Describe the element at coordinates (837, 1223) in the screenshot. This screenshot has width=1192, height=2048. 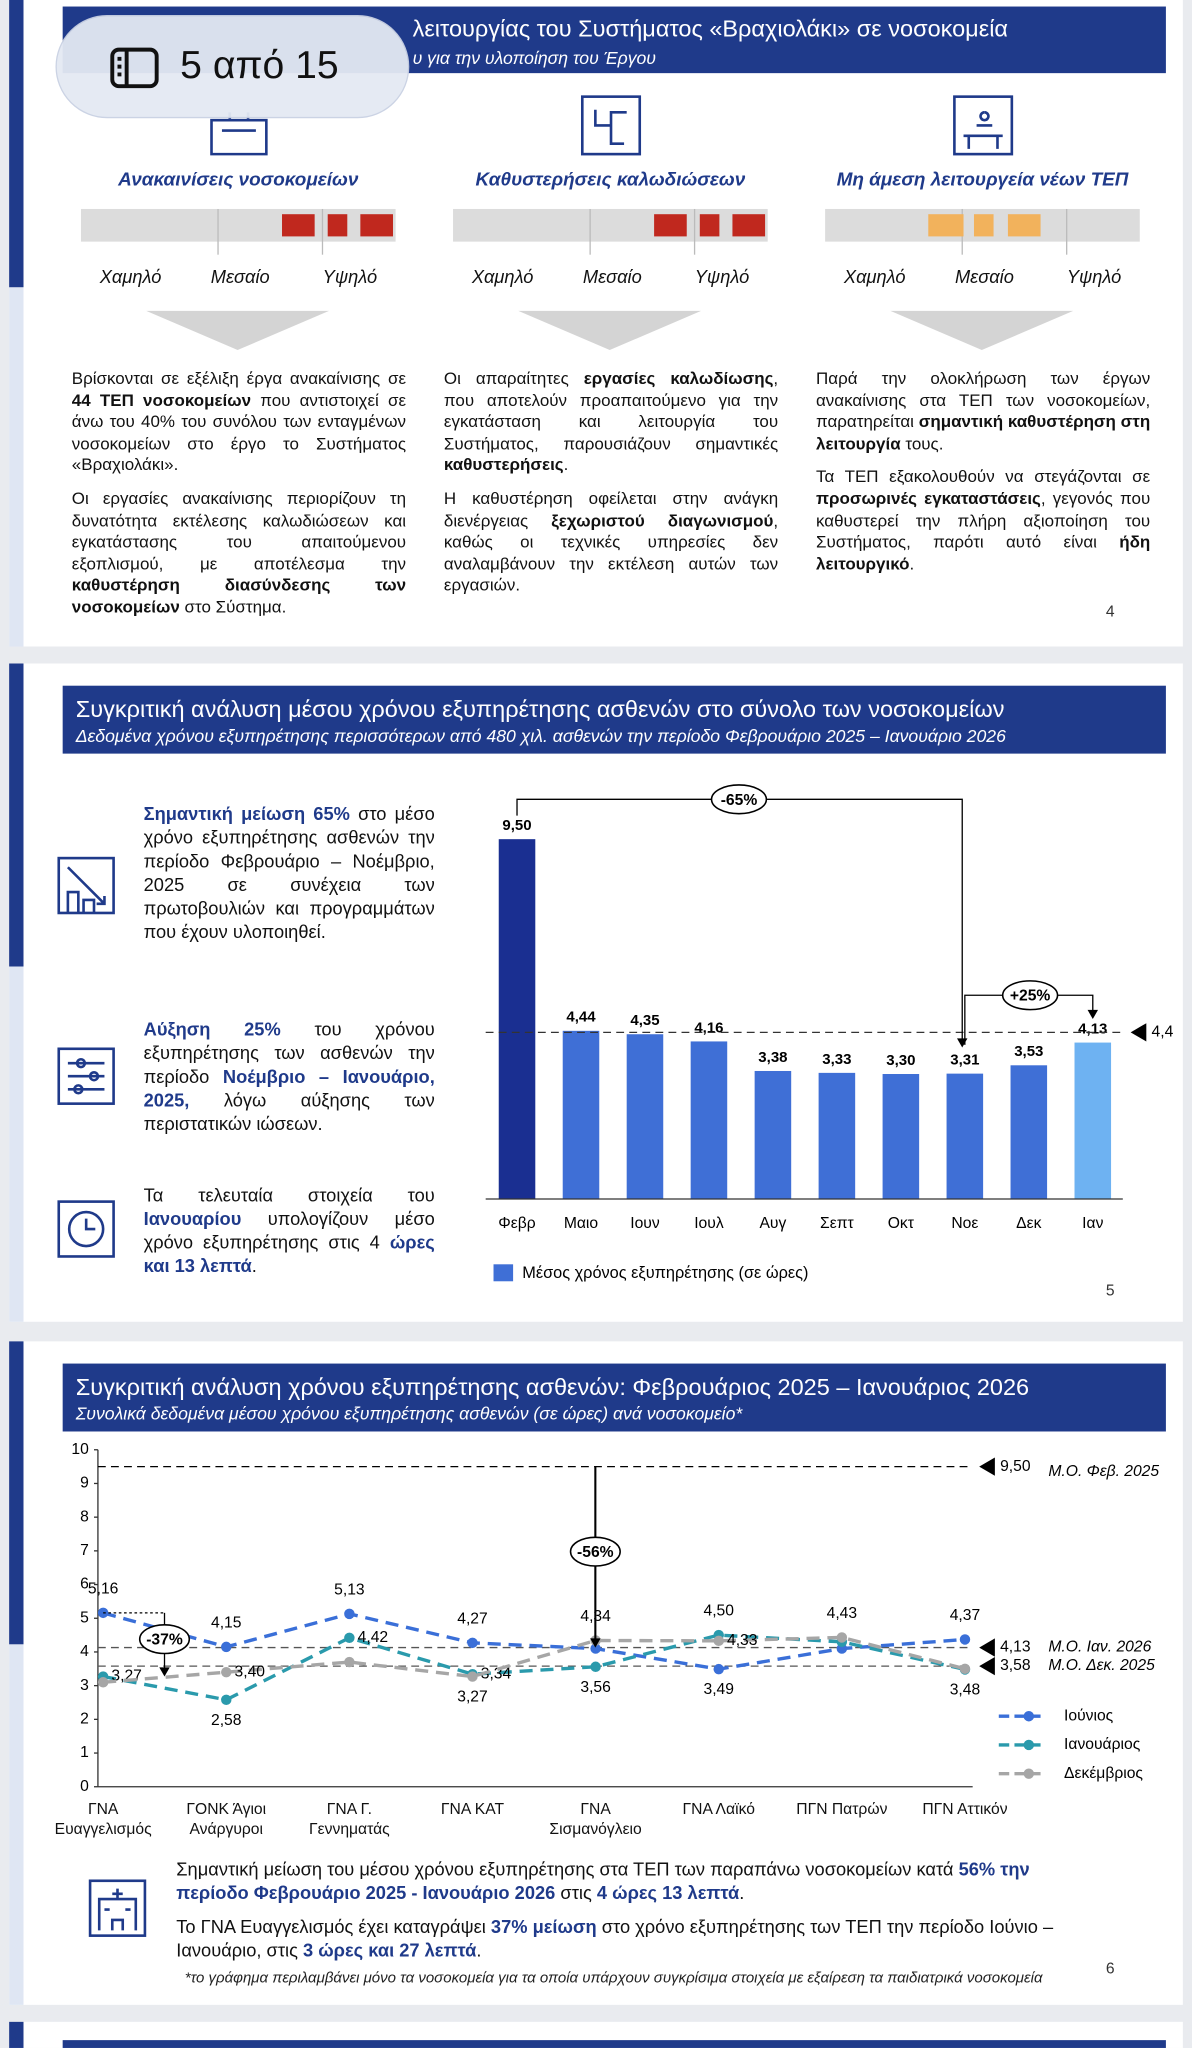
I see `x-tick-label: Σεπτ` at that location.